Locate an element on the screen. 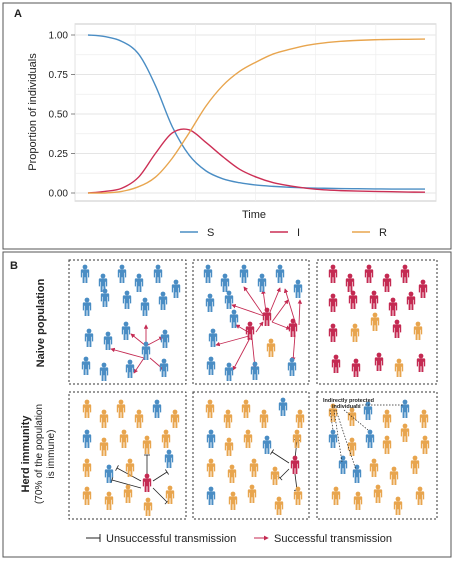 The height and width of the screenshot is (561, 454). legend-label-R: R is located at coordinates (383, 233).